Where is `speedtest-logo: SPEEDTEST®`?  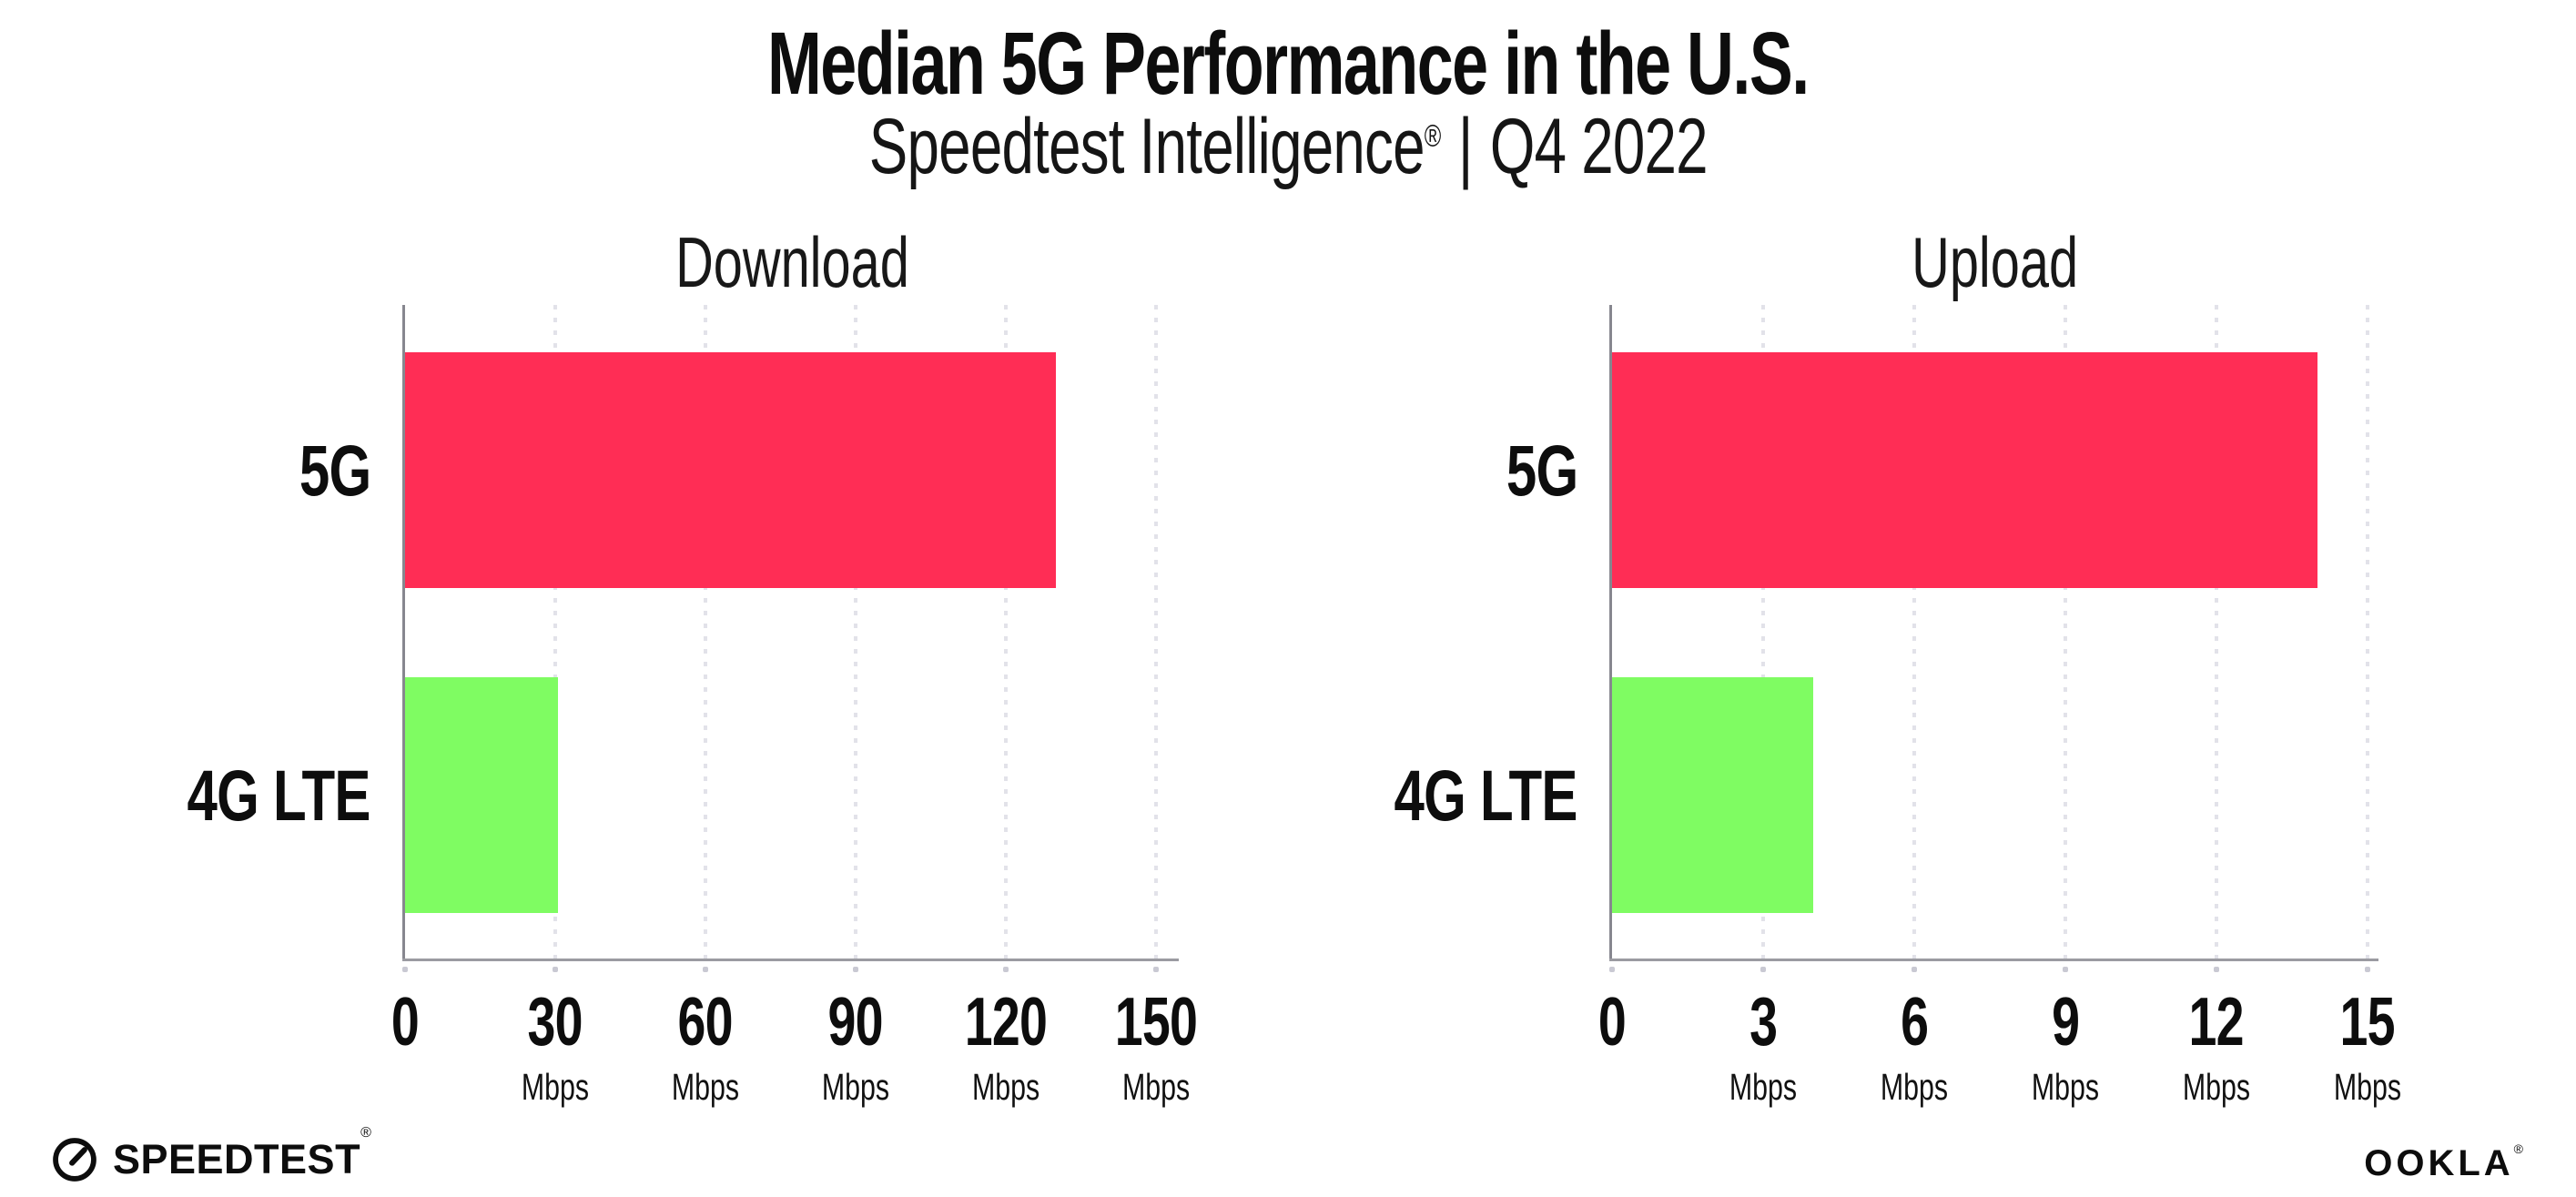
speedtest-logo: SPEEDTEST® is located at coordinates (211, 1154).